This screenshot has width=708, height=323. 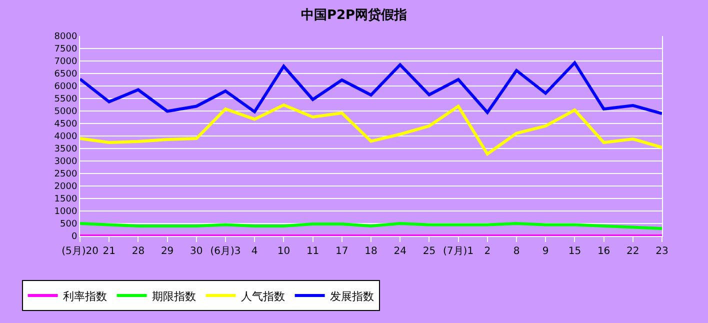 What do you see at coordinates (174, 296) in the screenshot?
I see `legend-label: 期限指数` at bounding box center [174, 296].